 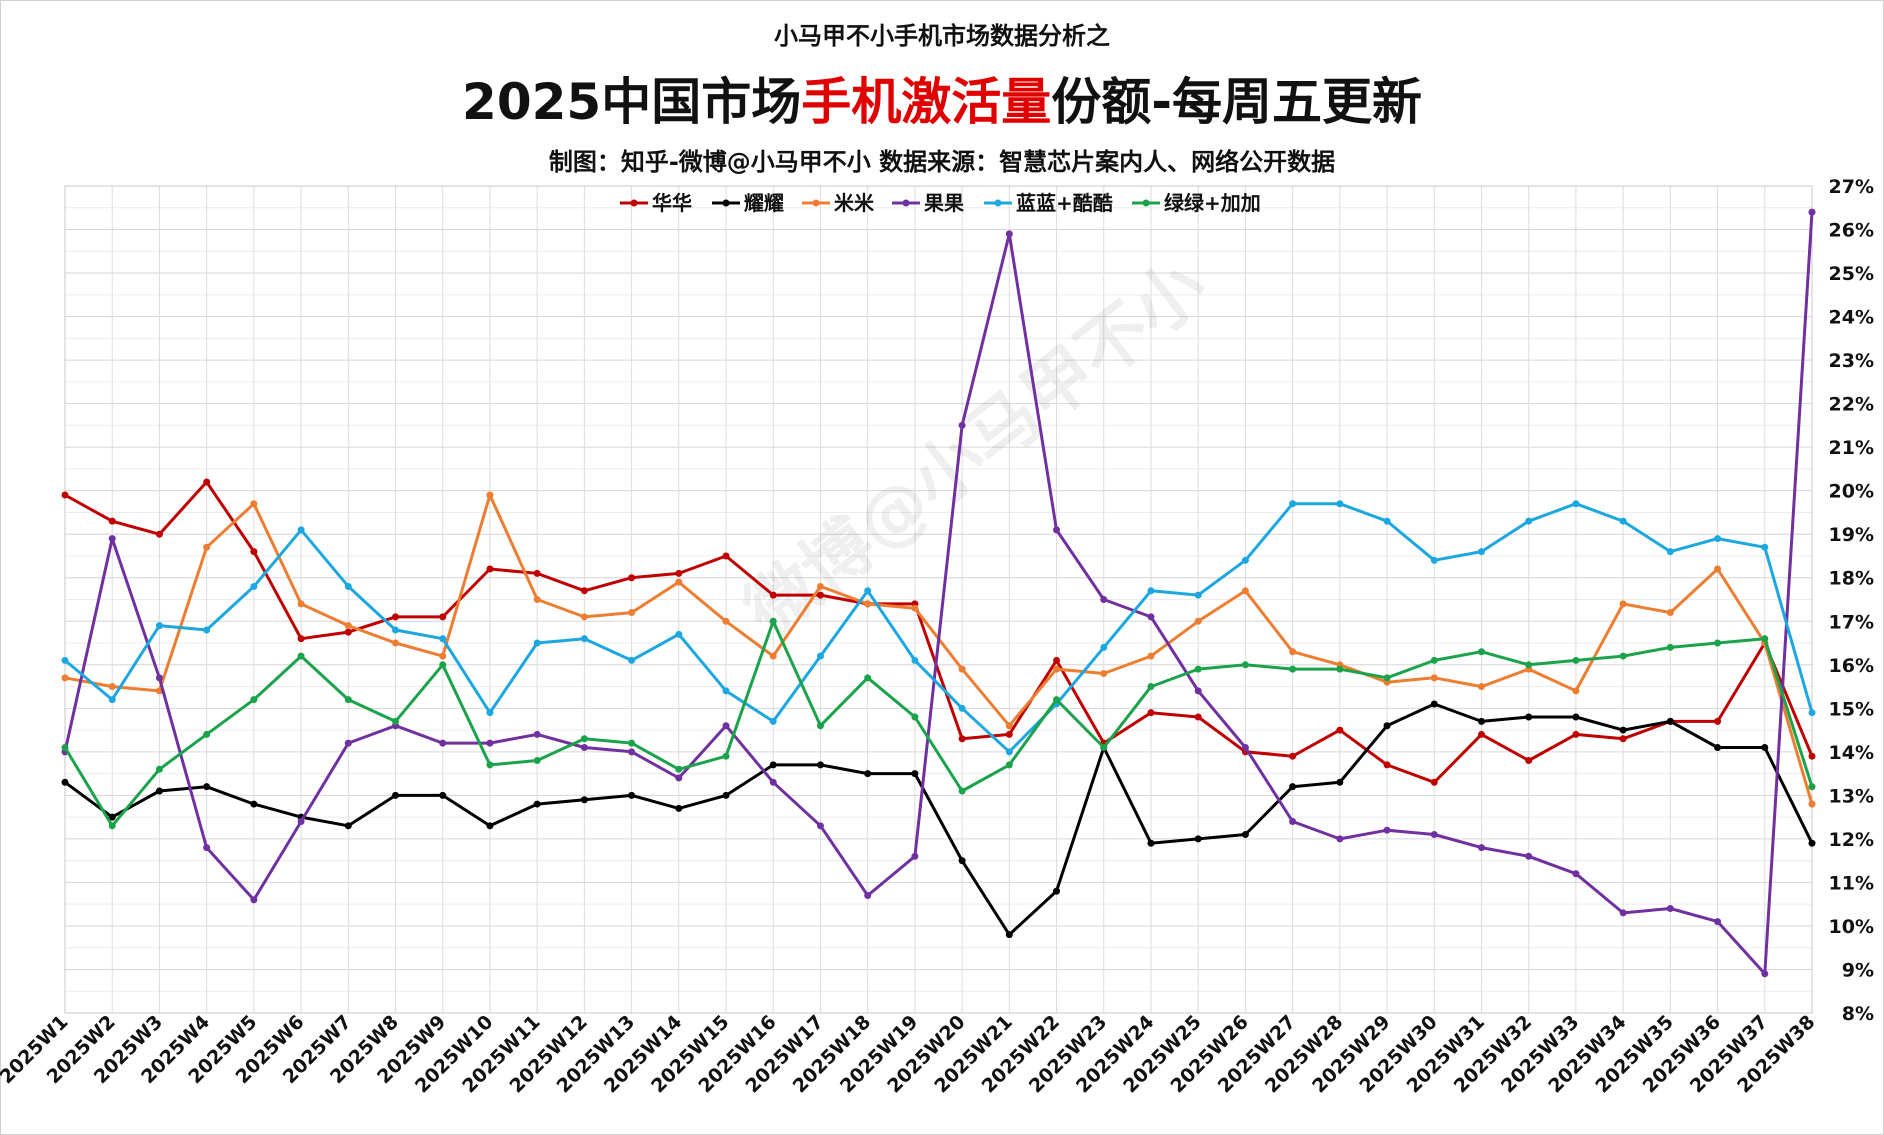 I want to click on legend-item: 绿绿+加加, so click(x=1196, y=203).